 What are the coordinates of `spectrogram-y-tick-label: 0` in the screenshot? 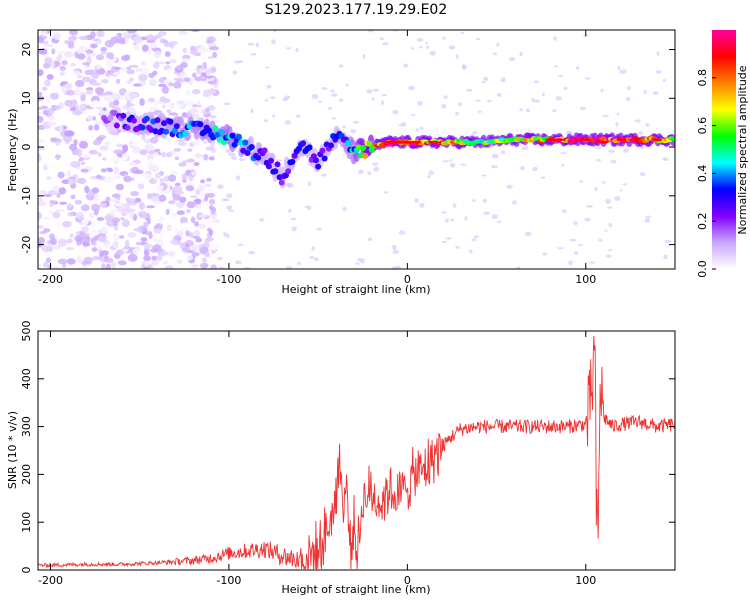 It's located at (26, 147).